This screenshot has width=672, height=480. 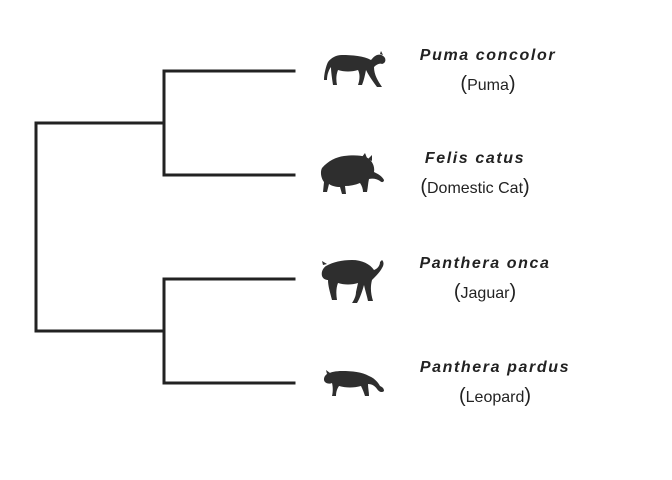 I want to click on scientific-name: Panthera onca, so click(x=485, y=263).